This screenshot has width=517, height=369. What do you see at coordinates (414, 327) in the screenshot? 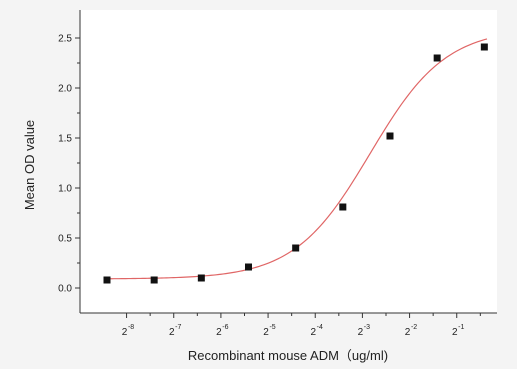
I see `x-tick-exponent: -2` at bounding box center [414, 327].